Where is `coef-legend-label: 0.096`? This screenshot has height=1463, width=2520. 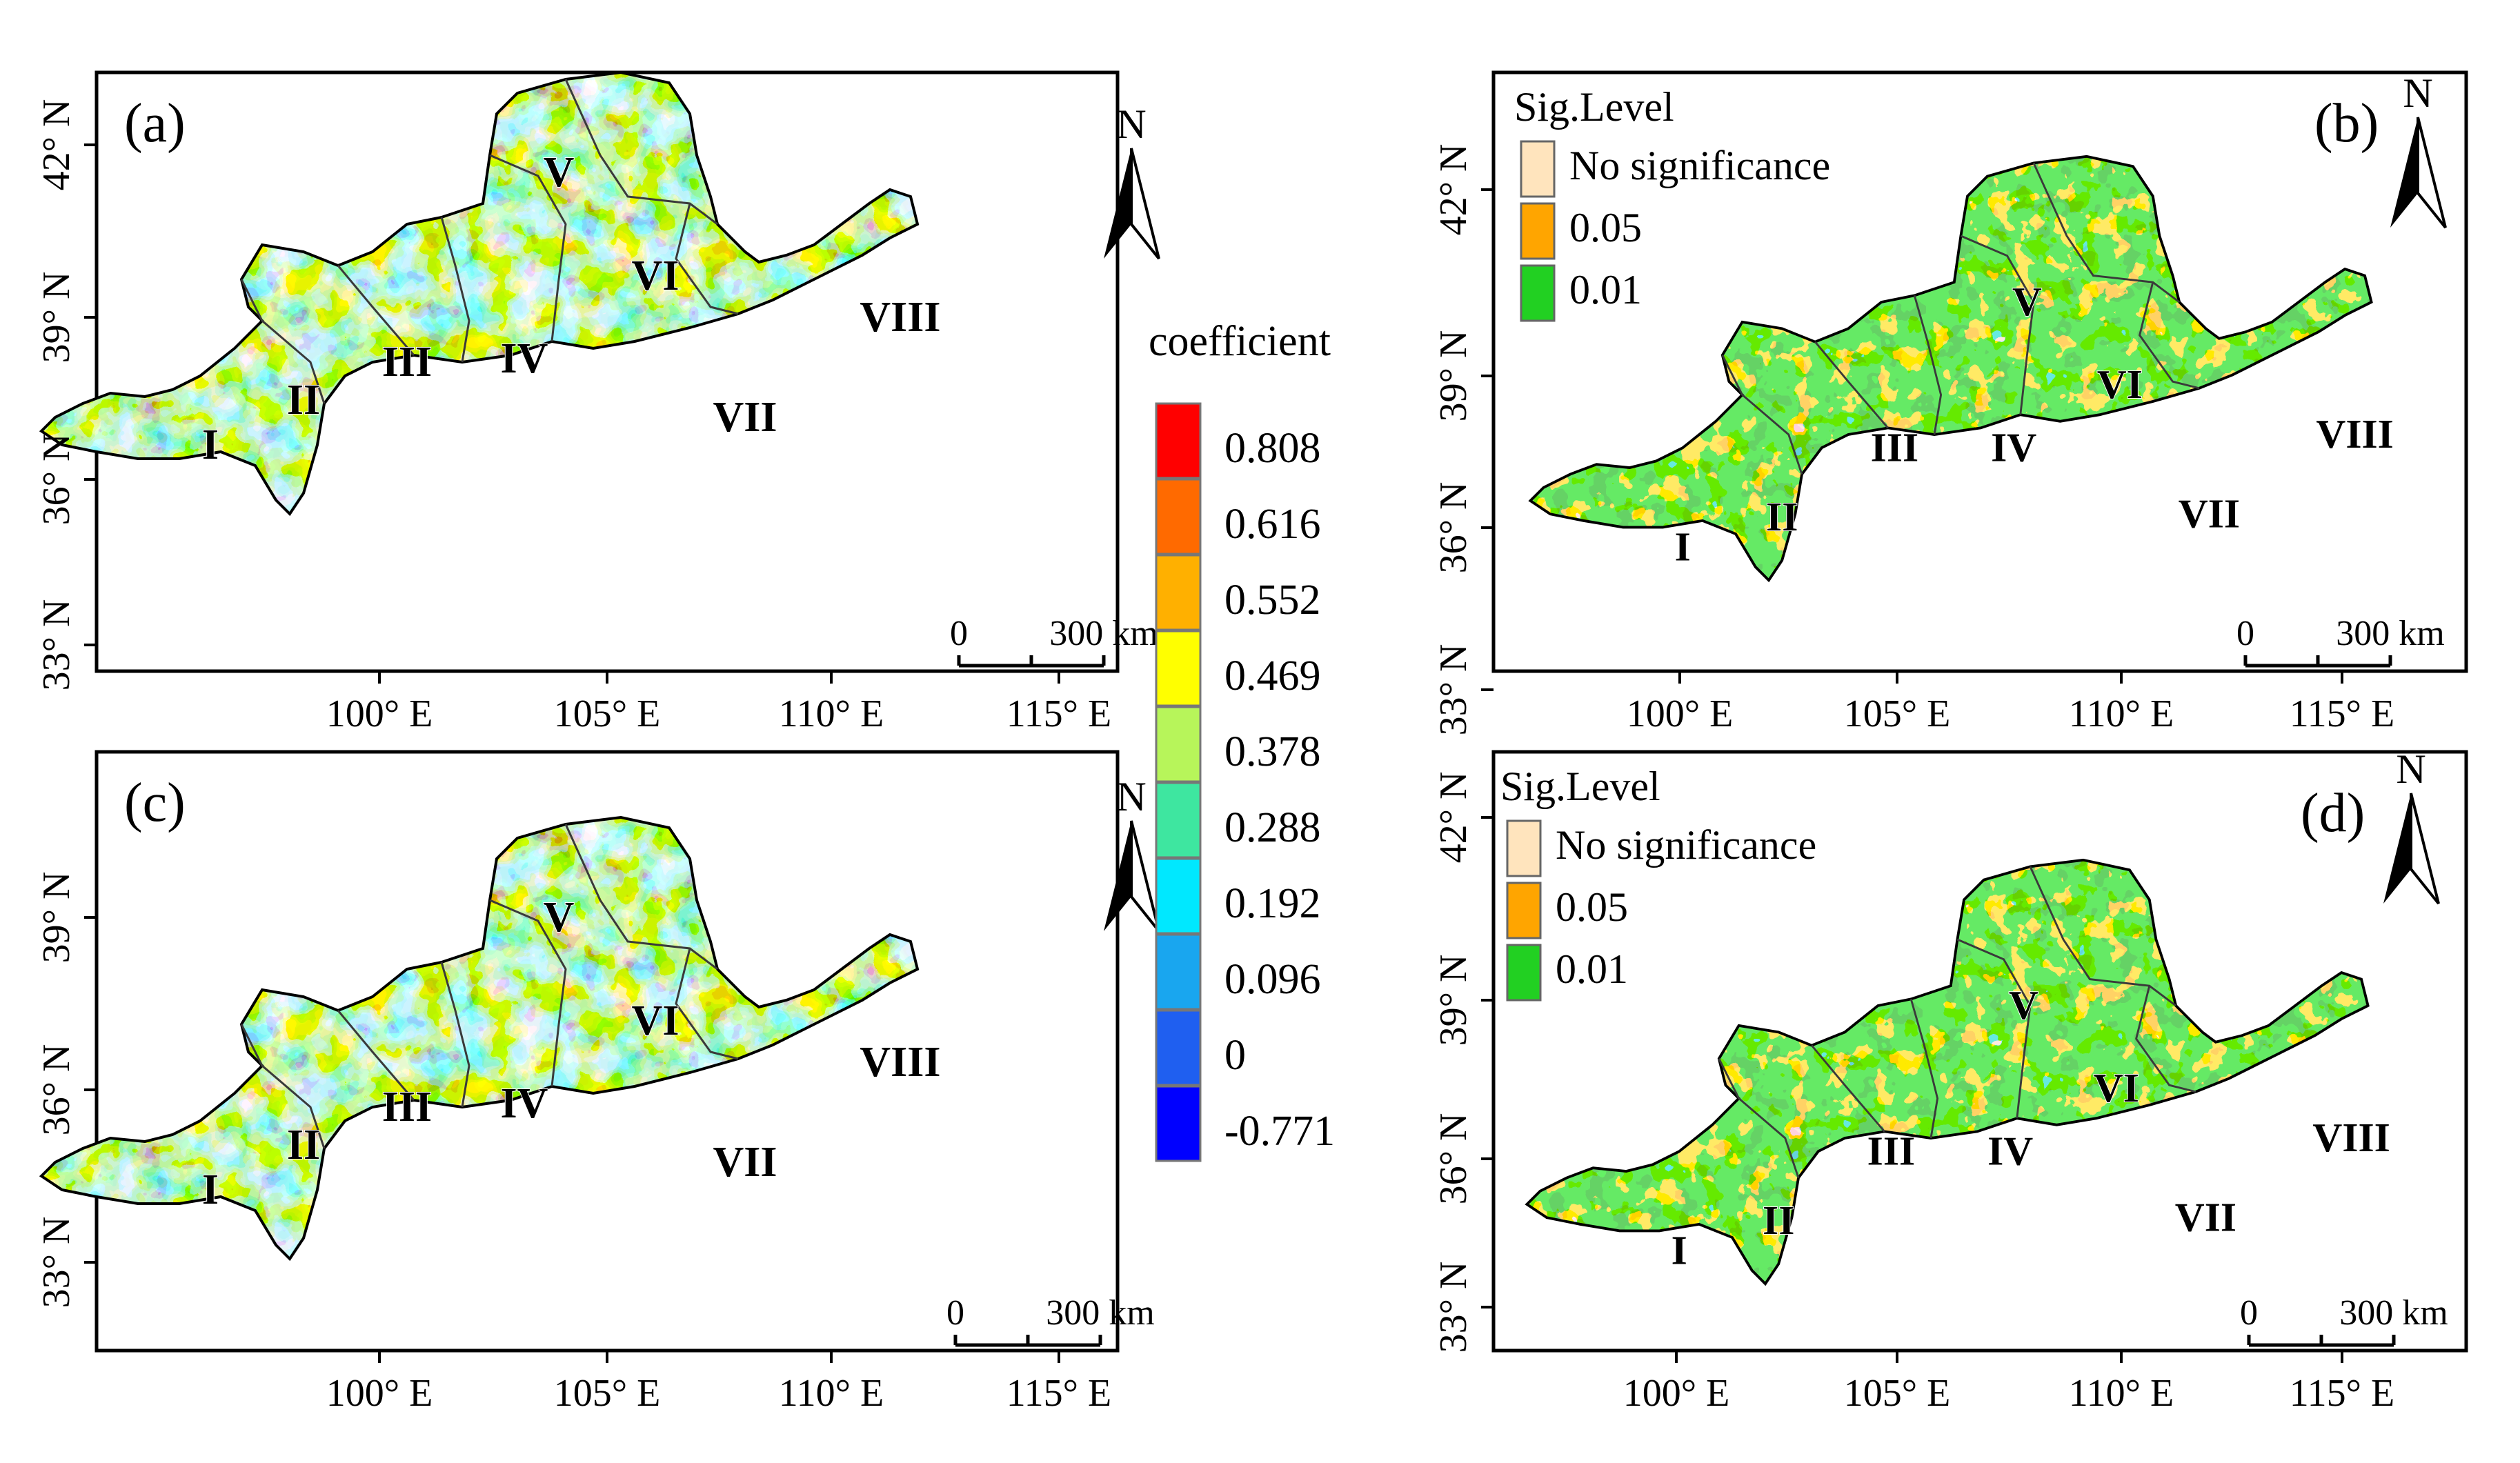 coef-legend-label: 0.096 is located at coordinates (1272, 979).